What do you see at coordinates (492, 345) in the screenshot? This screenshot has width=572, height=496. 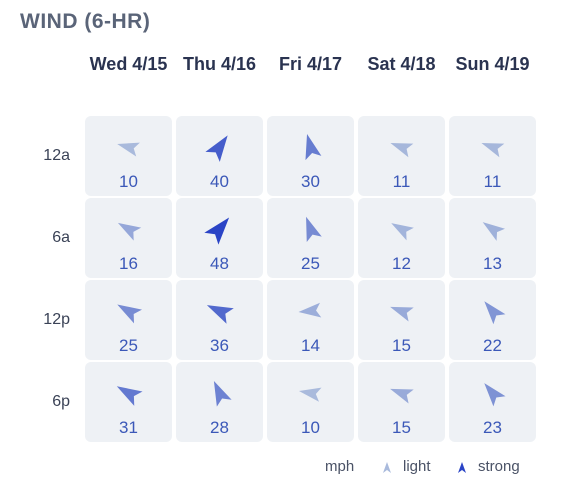 I see `wind-speed: 22` at bounding box center [492, 345].